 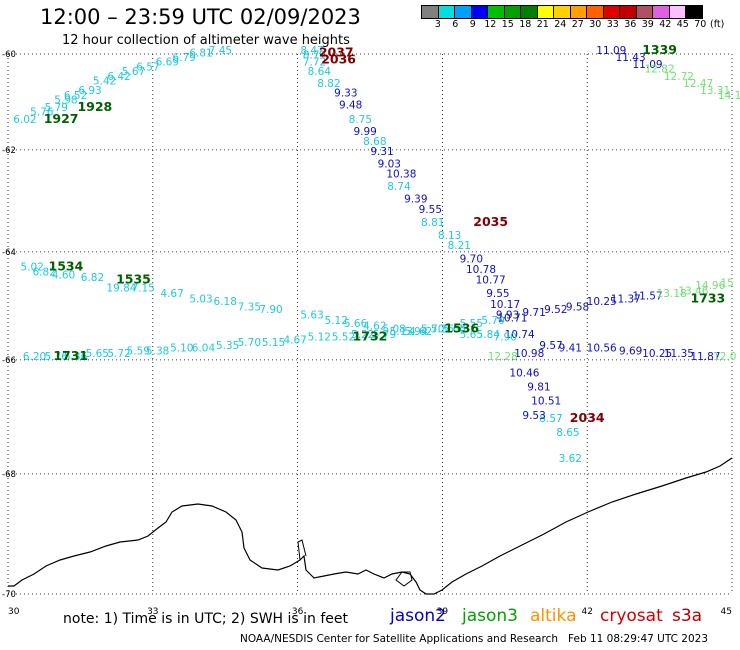 What do you see at coordinates (459, 246) in the screenshot?
I see `wave-height-value: 8.21` at bounding box center [459, 246].